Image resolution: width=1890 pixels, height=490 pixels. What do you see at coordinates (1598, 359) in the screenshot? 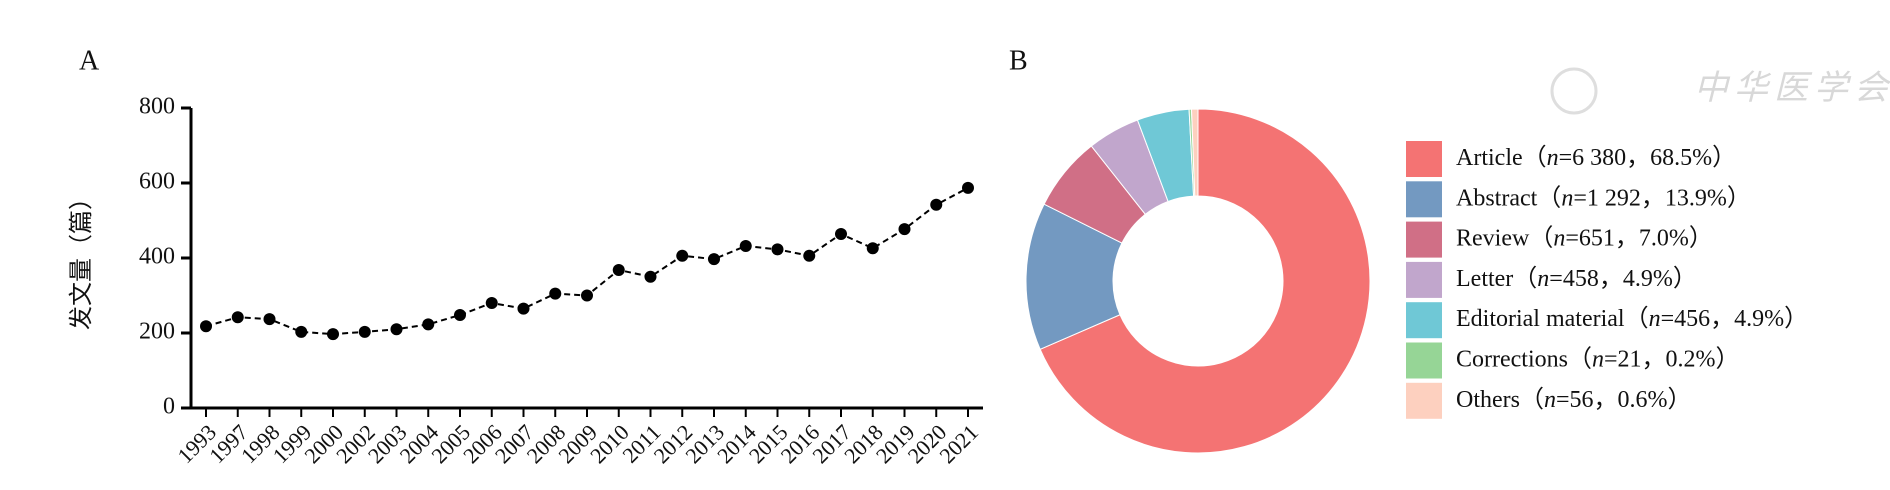
I see `legend-label: Corrections（n=21，0.2%）` at bounding box center [1598, 359].